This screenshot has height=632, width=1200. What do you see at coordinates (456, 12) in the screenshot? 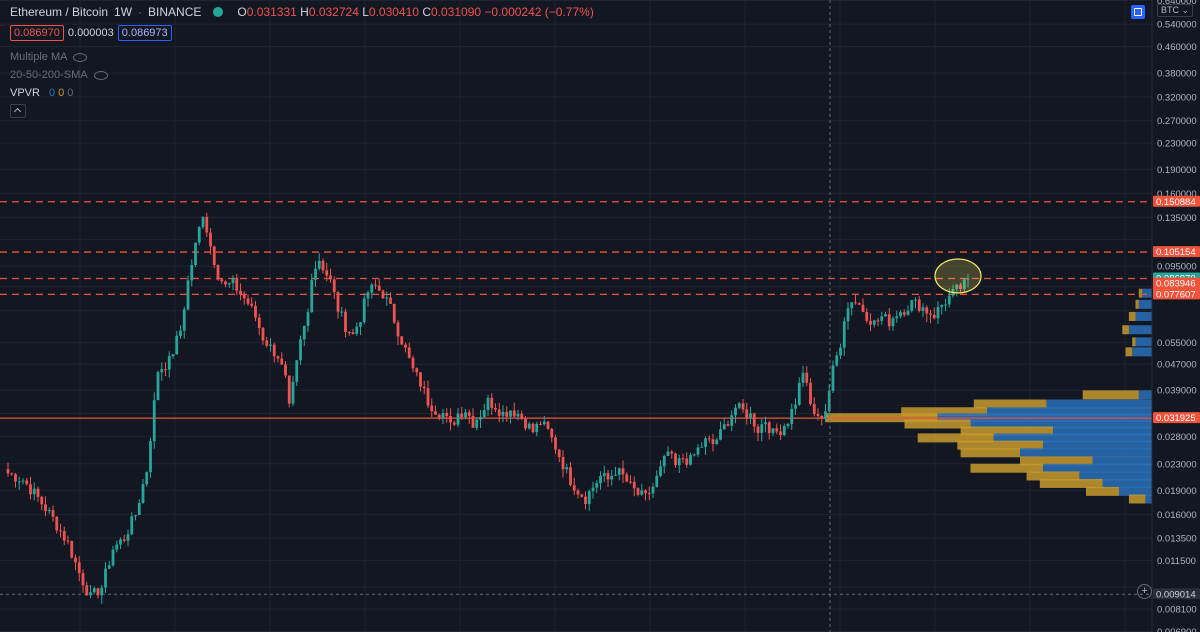
I see `close-value: 0.031090` at bounding box center [456, 12].